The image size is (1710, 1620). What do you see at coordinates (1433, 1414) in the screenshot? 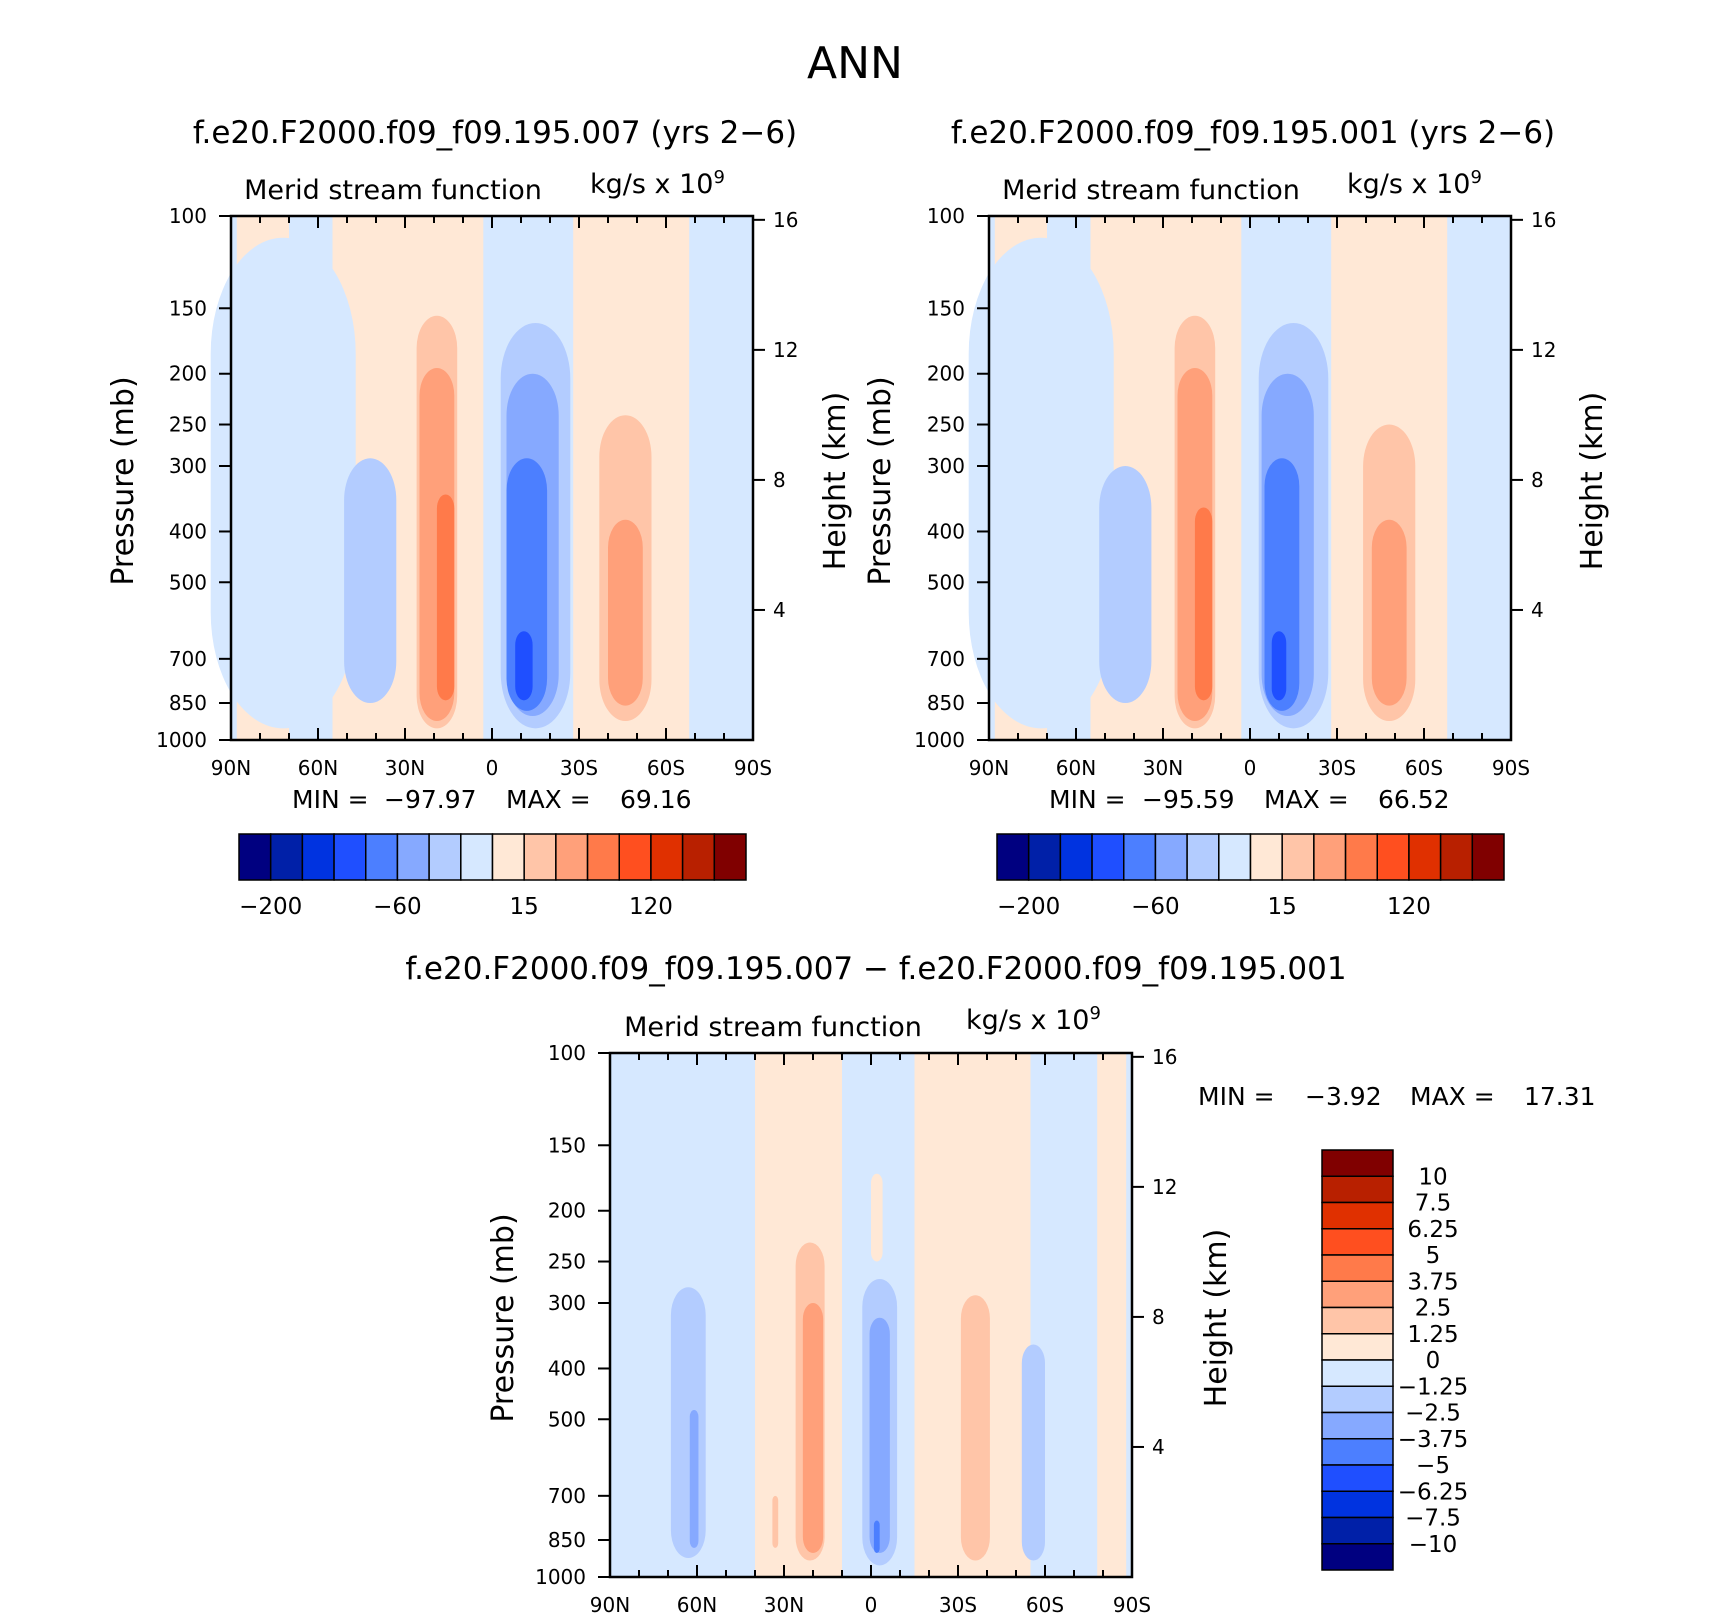
I see `colorbar-label: −2.5` at bounding box center [1433, 1414].